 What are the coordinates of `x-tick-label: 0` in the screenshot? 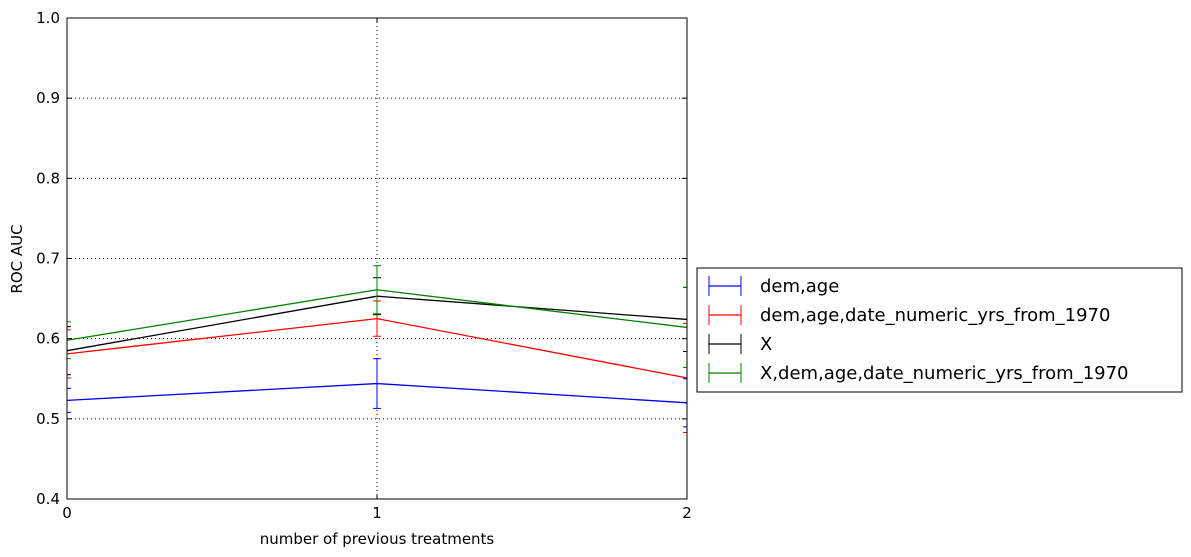 It's located at (67, 513).